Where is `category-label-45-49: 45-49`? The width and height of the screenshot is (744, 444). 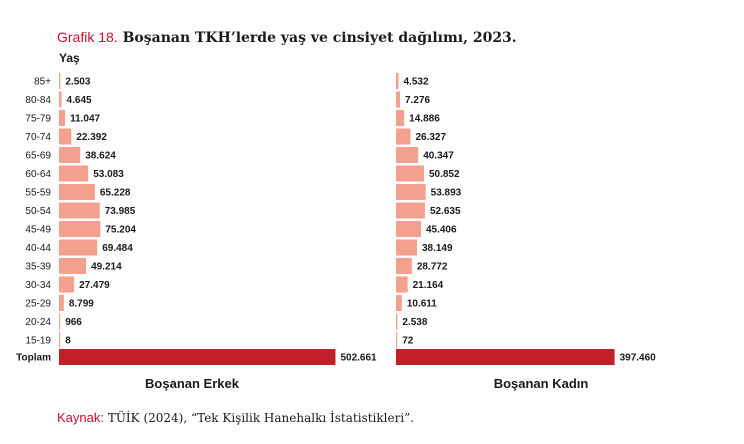
category-label-45-49: 45-49 is located at coordinates (38, 230).